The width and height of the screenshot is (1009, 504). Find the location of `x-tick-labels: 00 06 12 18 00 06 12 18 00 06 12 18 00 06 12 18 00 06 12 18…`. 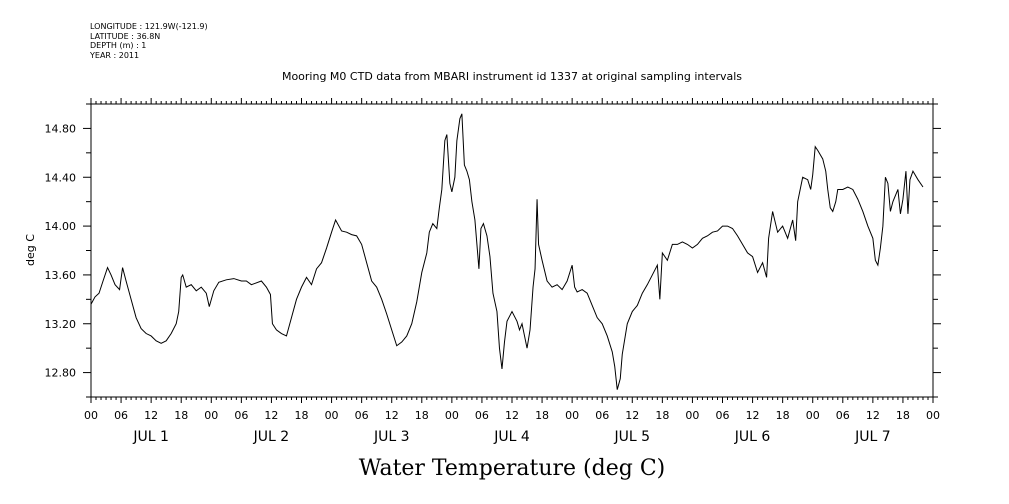

x-tick-labels: 00 06 12 18 00 06 12 18 00 06 12 18 00 06 12 18 00 06 12 18… is located at coordinates (512, 415).